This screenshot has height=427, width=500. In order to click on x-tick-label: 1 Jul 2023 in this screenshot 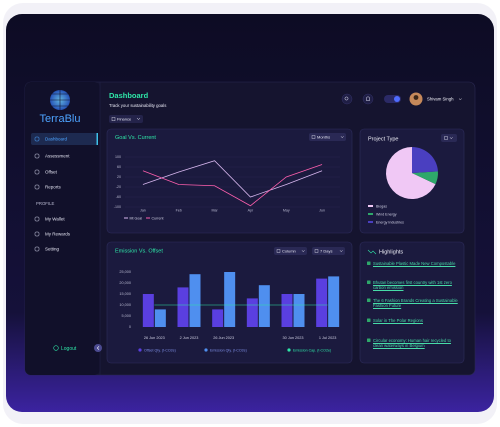, I will do `click(328, 338)`.